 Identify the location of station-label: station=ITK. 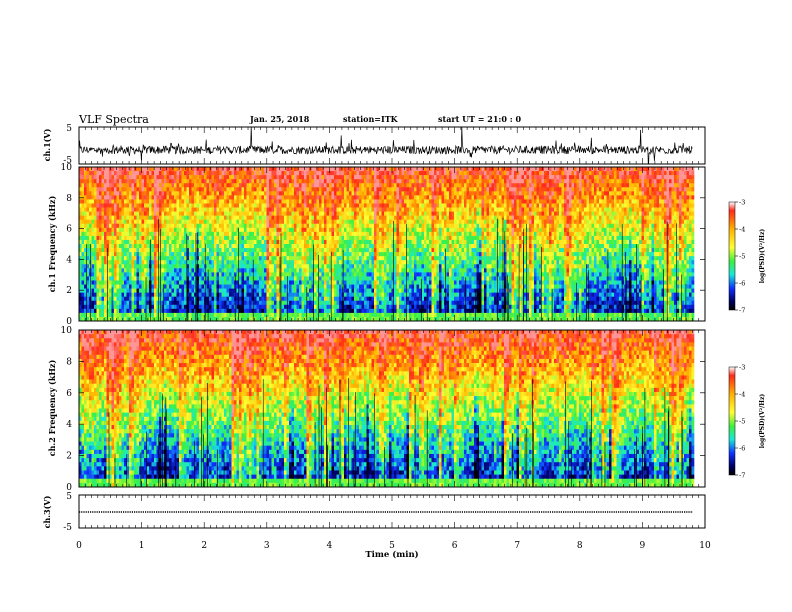
(371, 119).